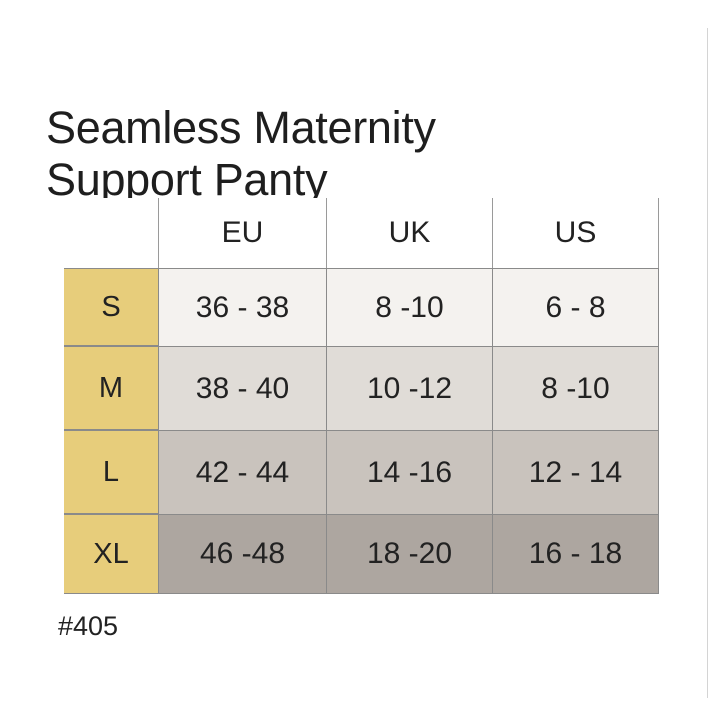  Describe the element at coordinates (111, 388) in the screenshot. I see `size-label-m: M` at that location.